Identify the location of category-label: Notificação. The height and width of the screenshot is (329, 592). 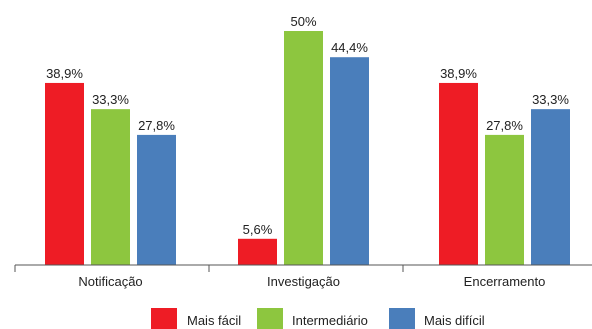
(110, 281).